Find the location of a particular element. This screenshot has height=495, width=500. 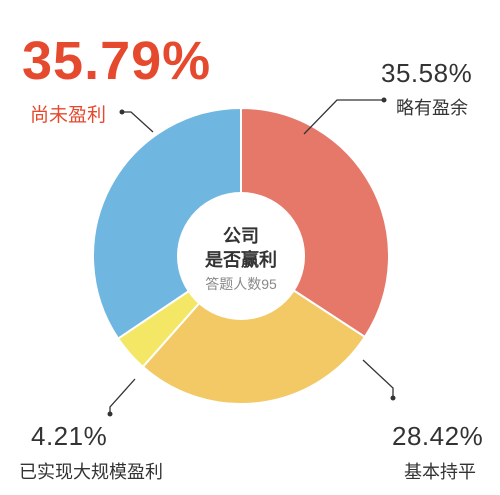

center-title-line2: 是否赢利 is located at coordinates (241, 260).